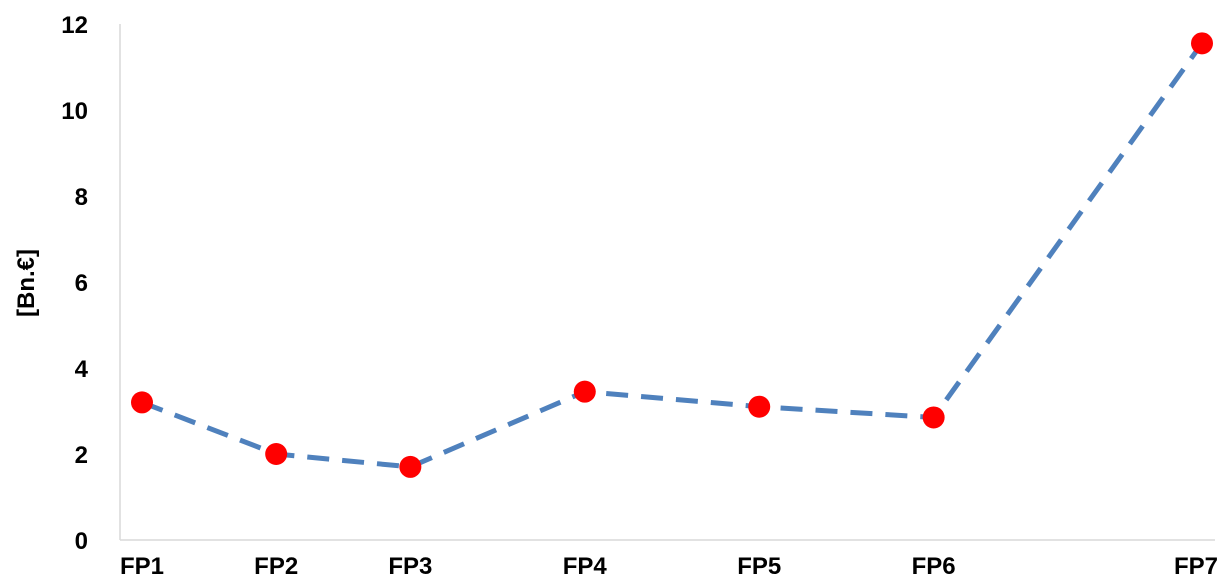  Describe the element at coordinates (1196, 566) in the screenshot. I see `x-tick-label: FP7` at that location.